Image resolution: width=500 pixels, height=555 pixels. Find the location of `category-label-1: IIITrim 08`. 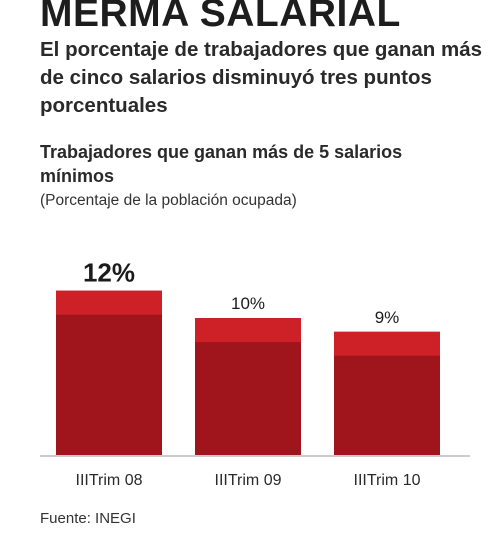

category-label-1: IIITrim 08 is located at coordinates (109, 480).